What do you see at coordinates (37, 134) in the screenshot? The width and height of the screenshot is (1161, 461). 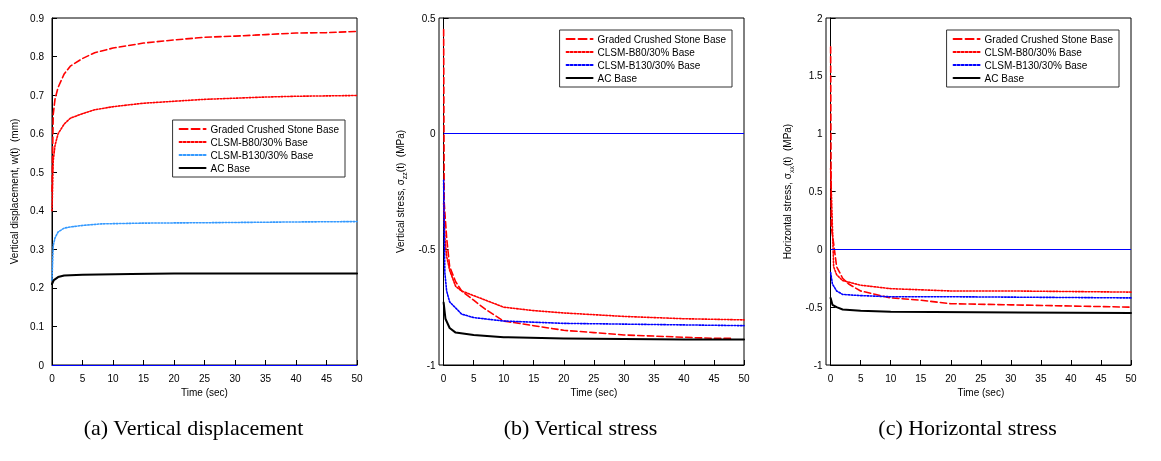 I see `y-tick-label: 0.6` at bounding box center [37, 134].